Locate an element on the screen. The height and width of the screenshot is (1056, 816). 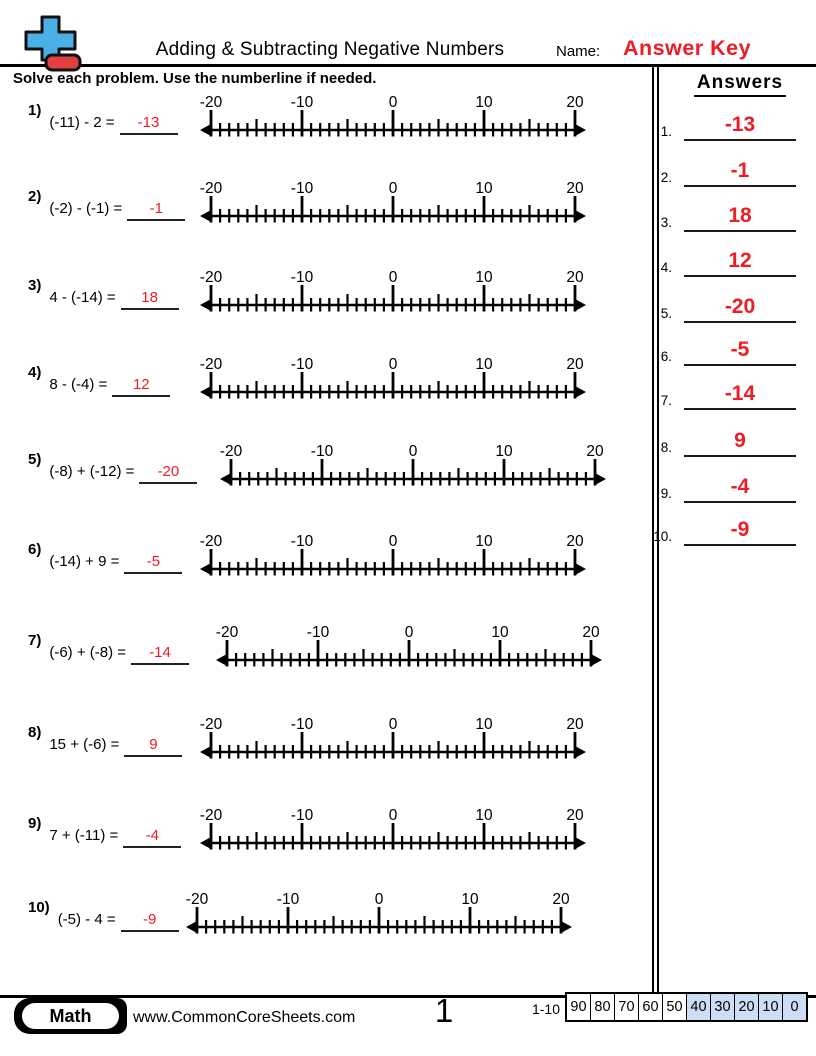
problem-number: 10) is located at coordinates (39, 907).